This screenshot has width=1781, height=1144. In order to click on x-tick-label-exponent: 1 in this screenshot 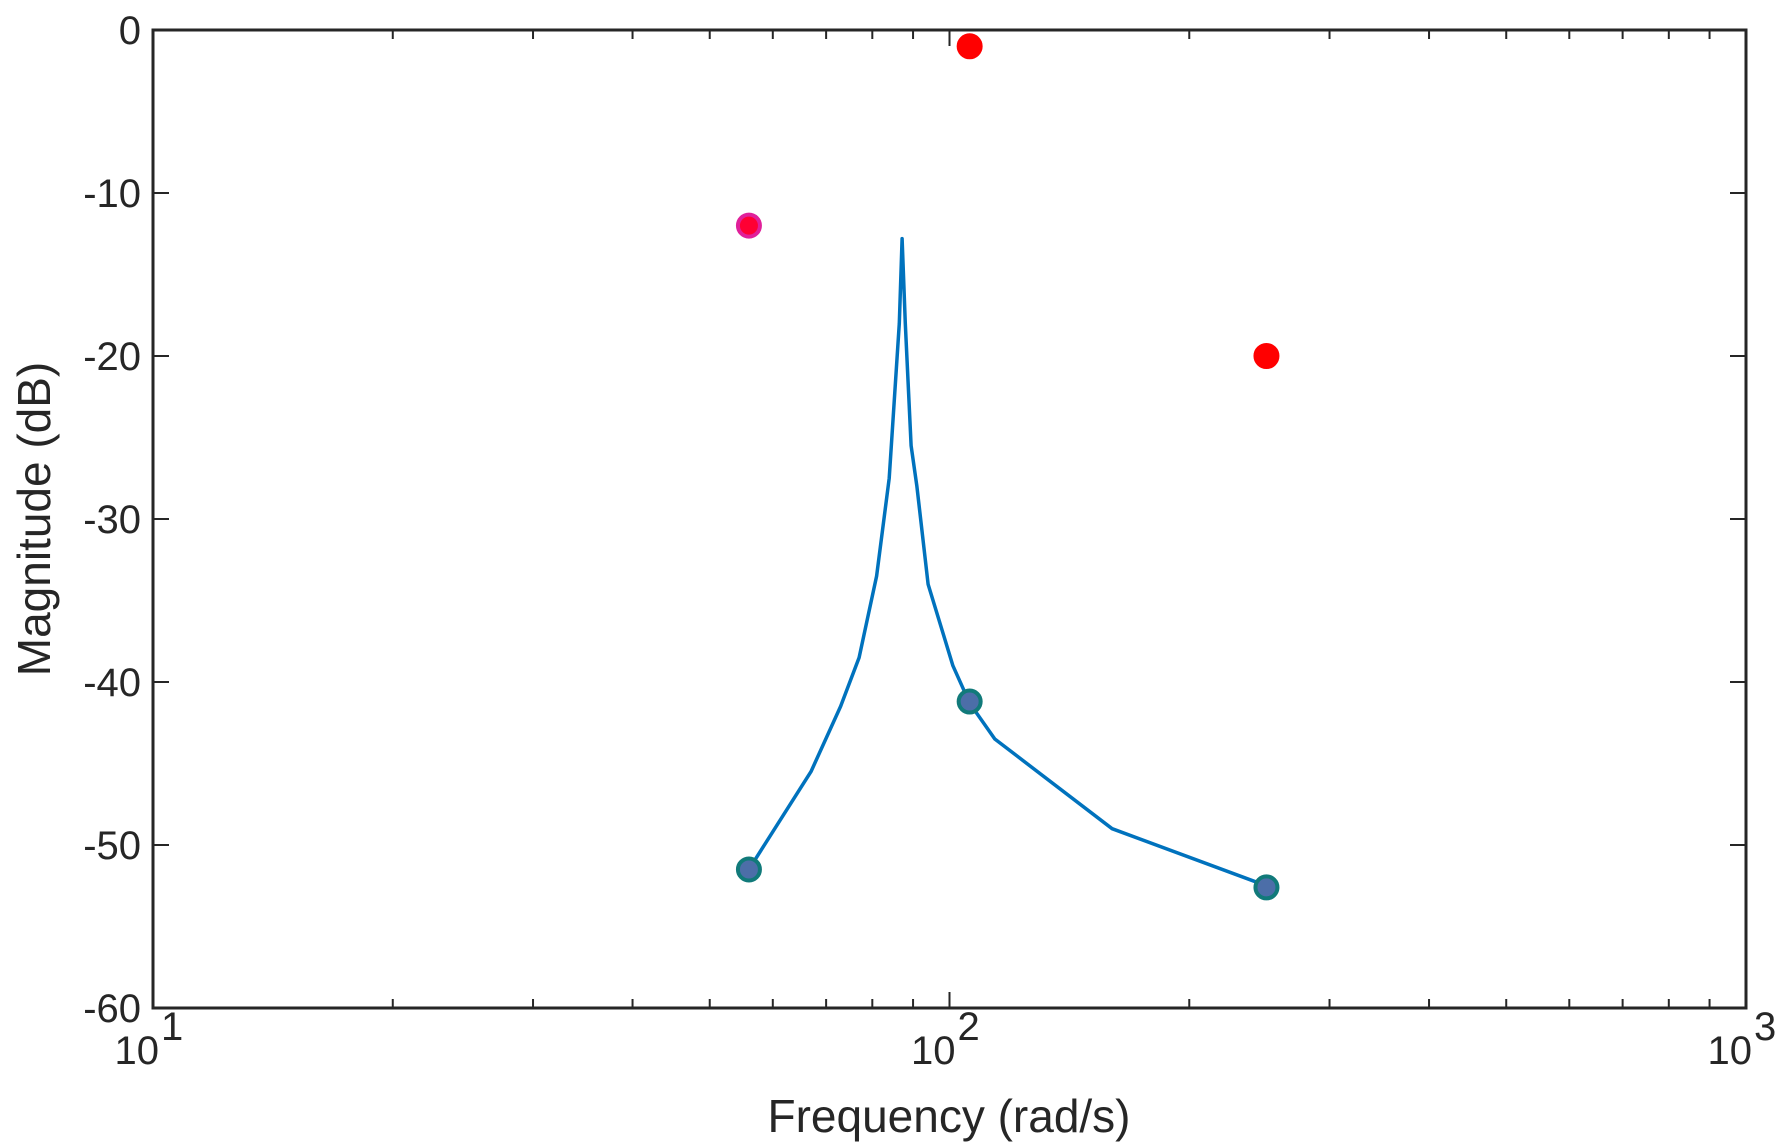, I will do `click(172, 1027)`.